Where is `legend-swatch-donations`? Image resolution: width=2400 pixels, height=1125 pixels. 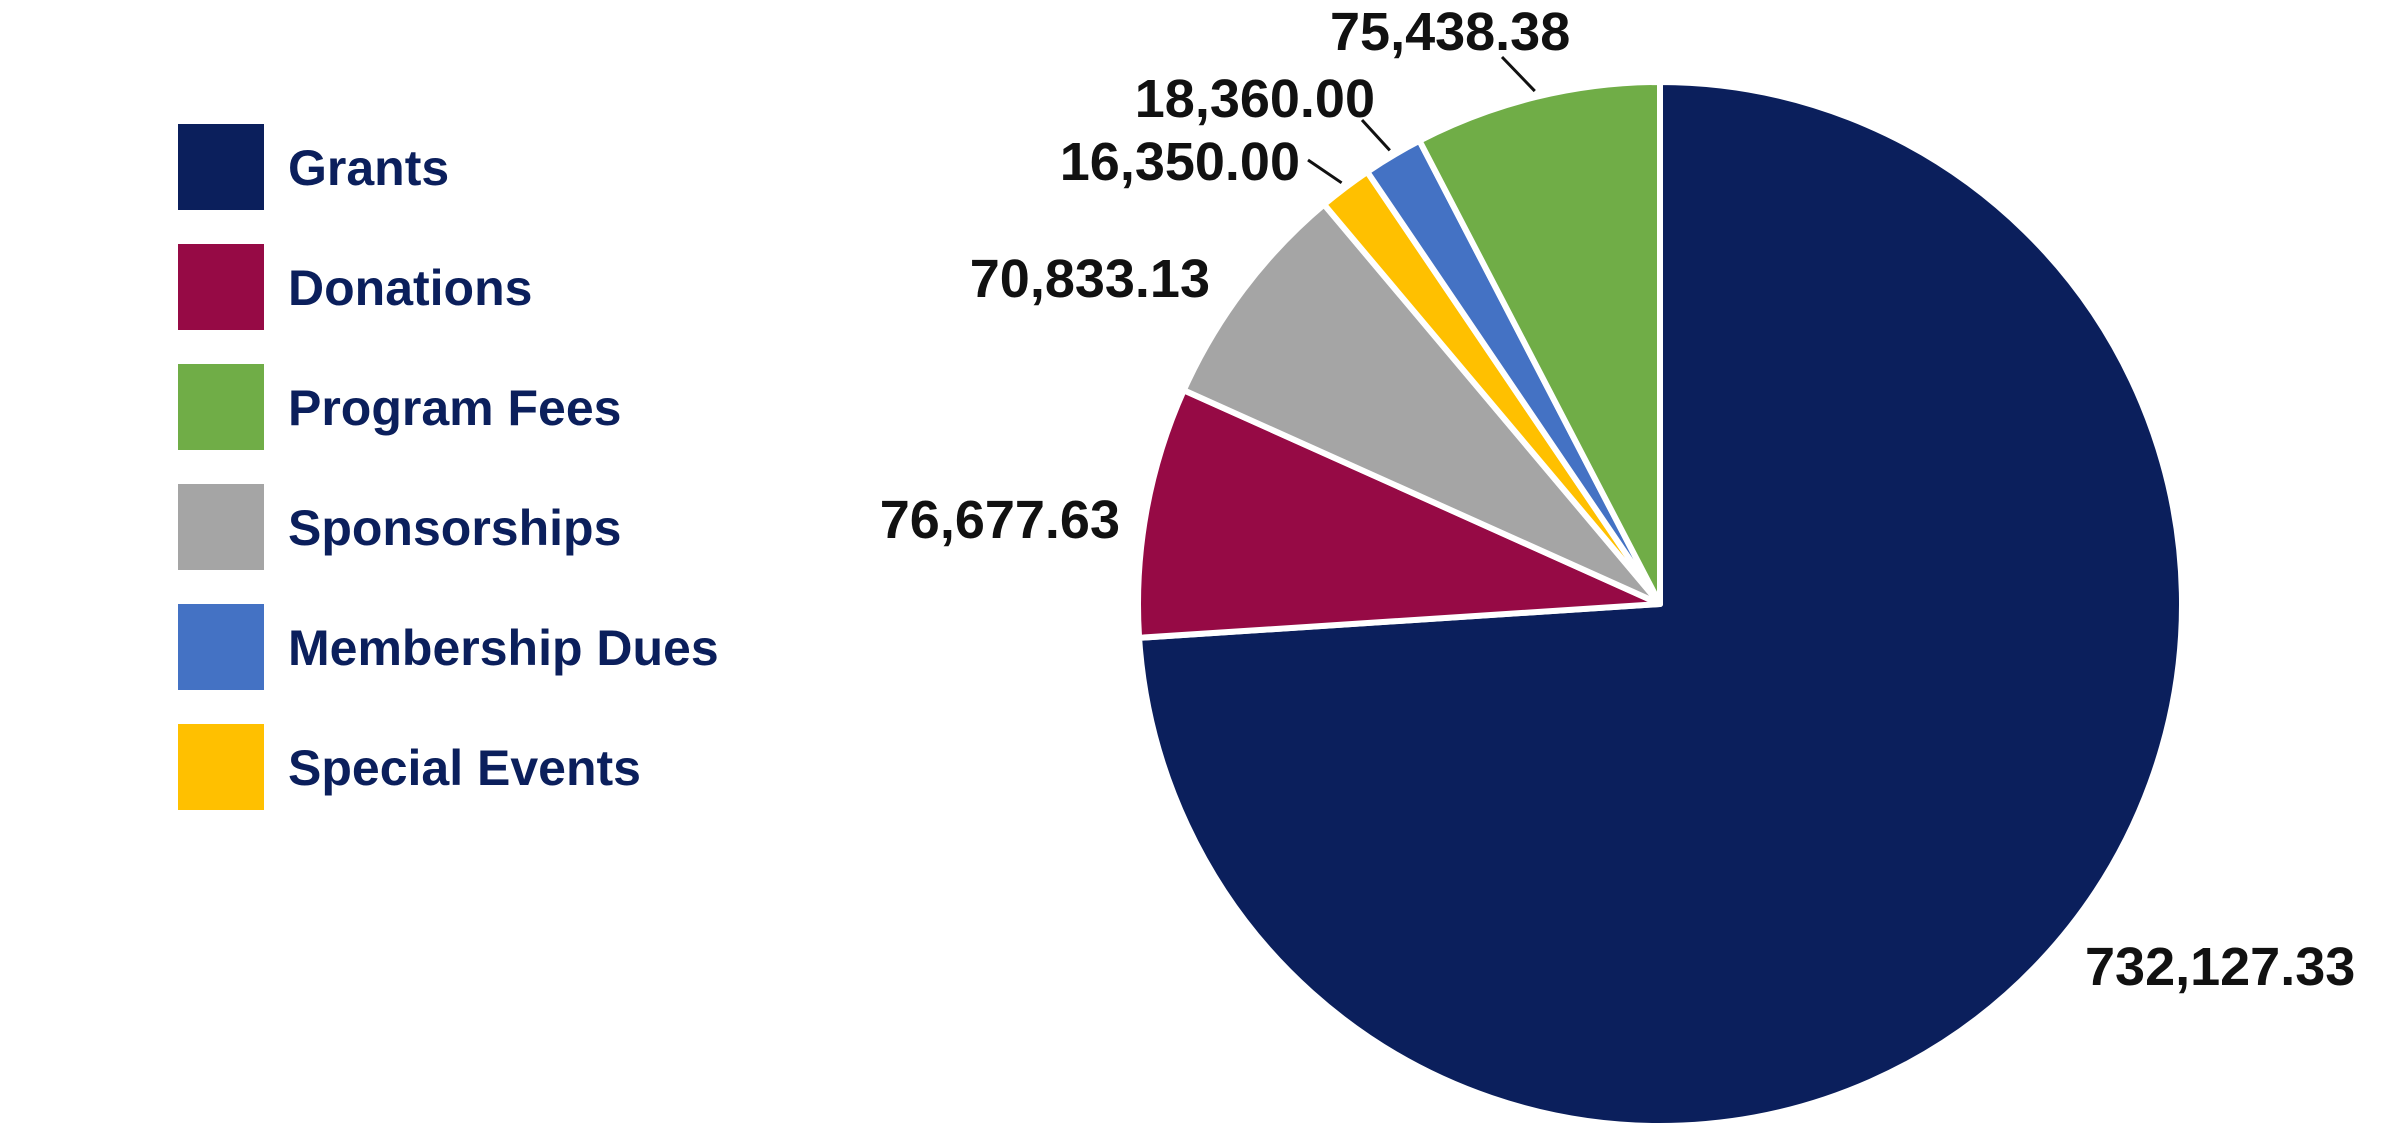 legend-swatch-donations is located at coordinates (221, 287).